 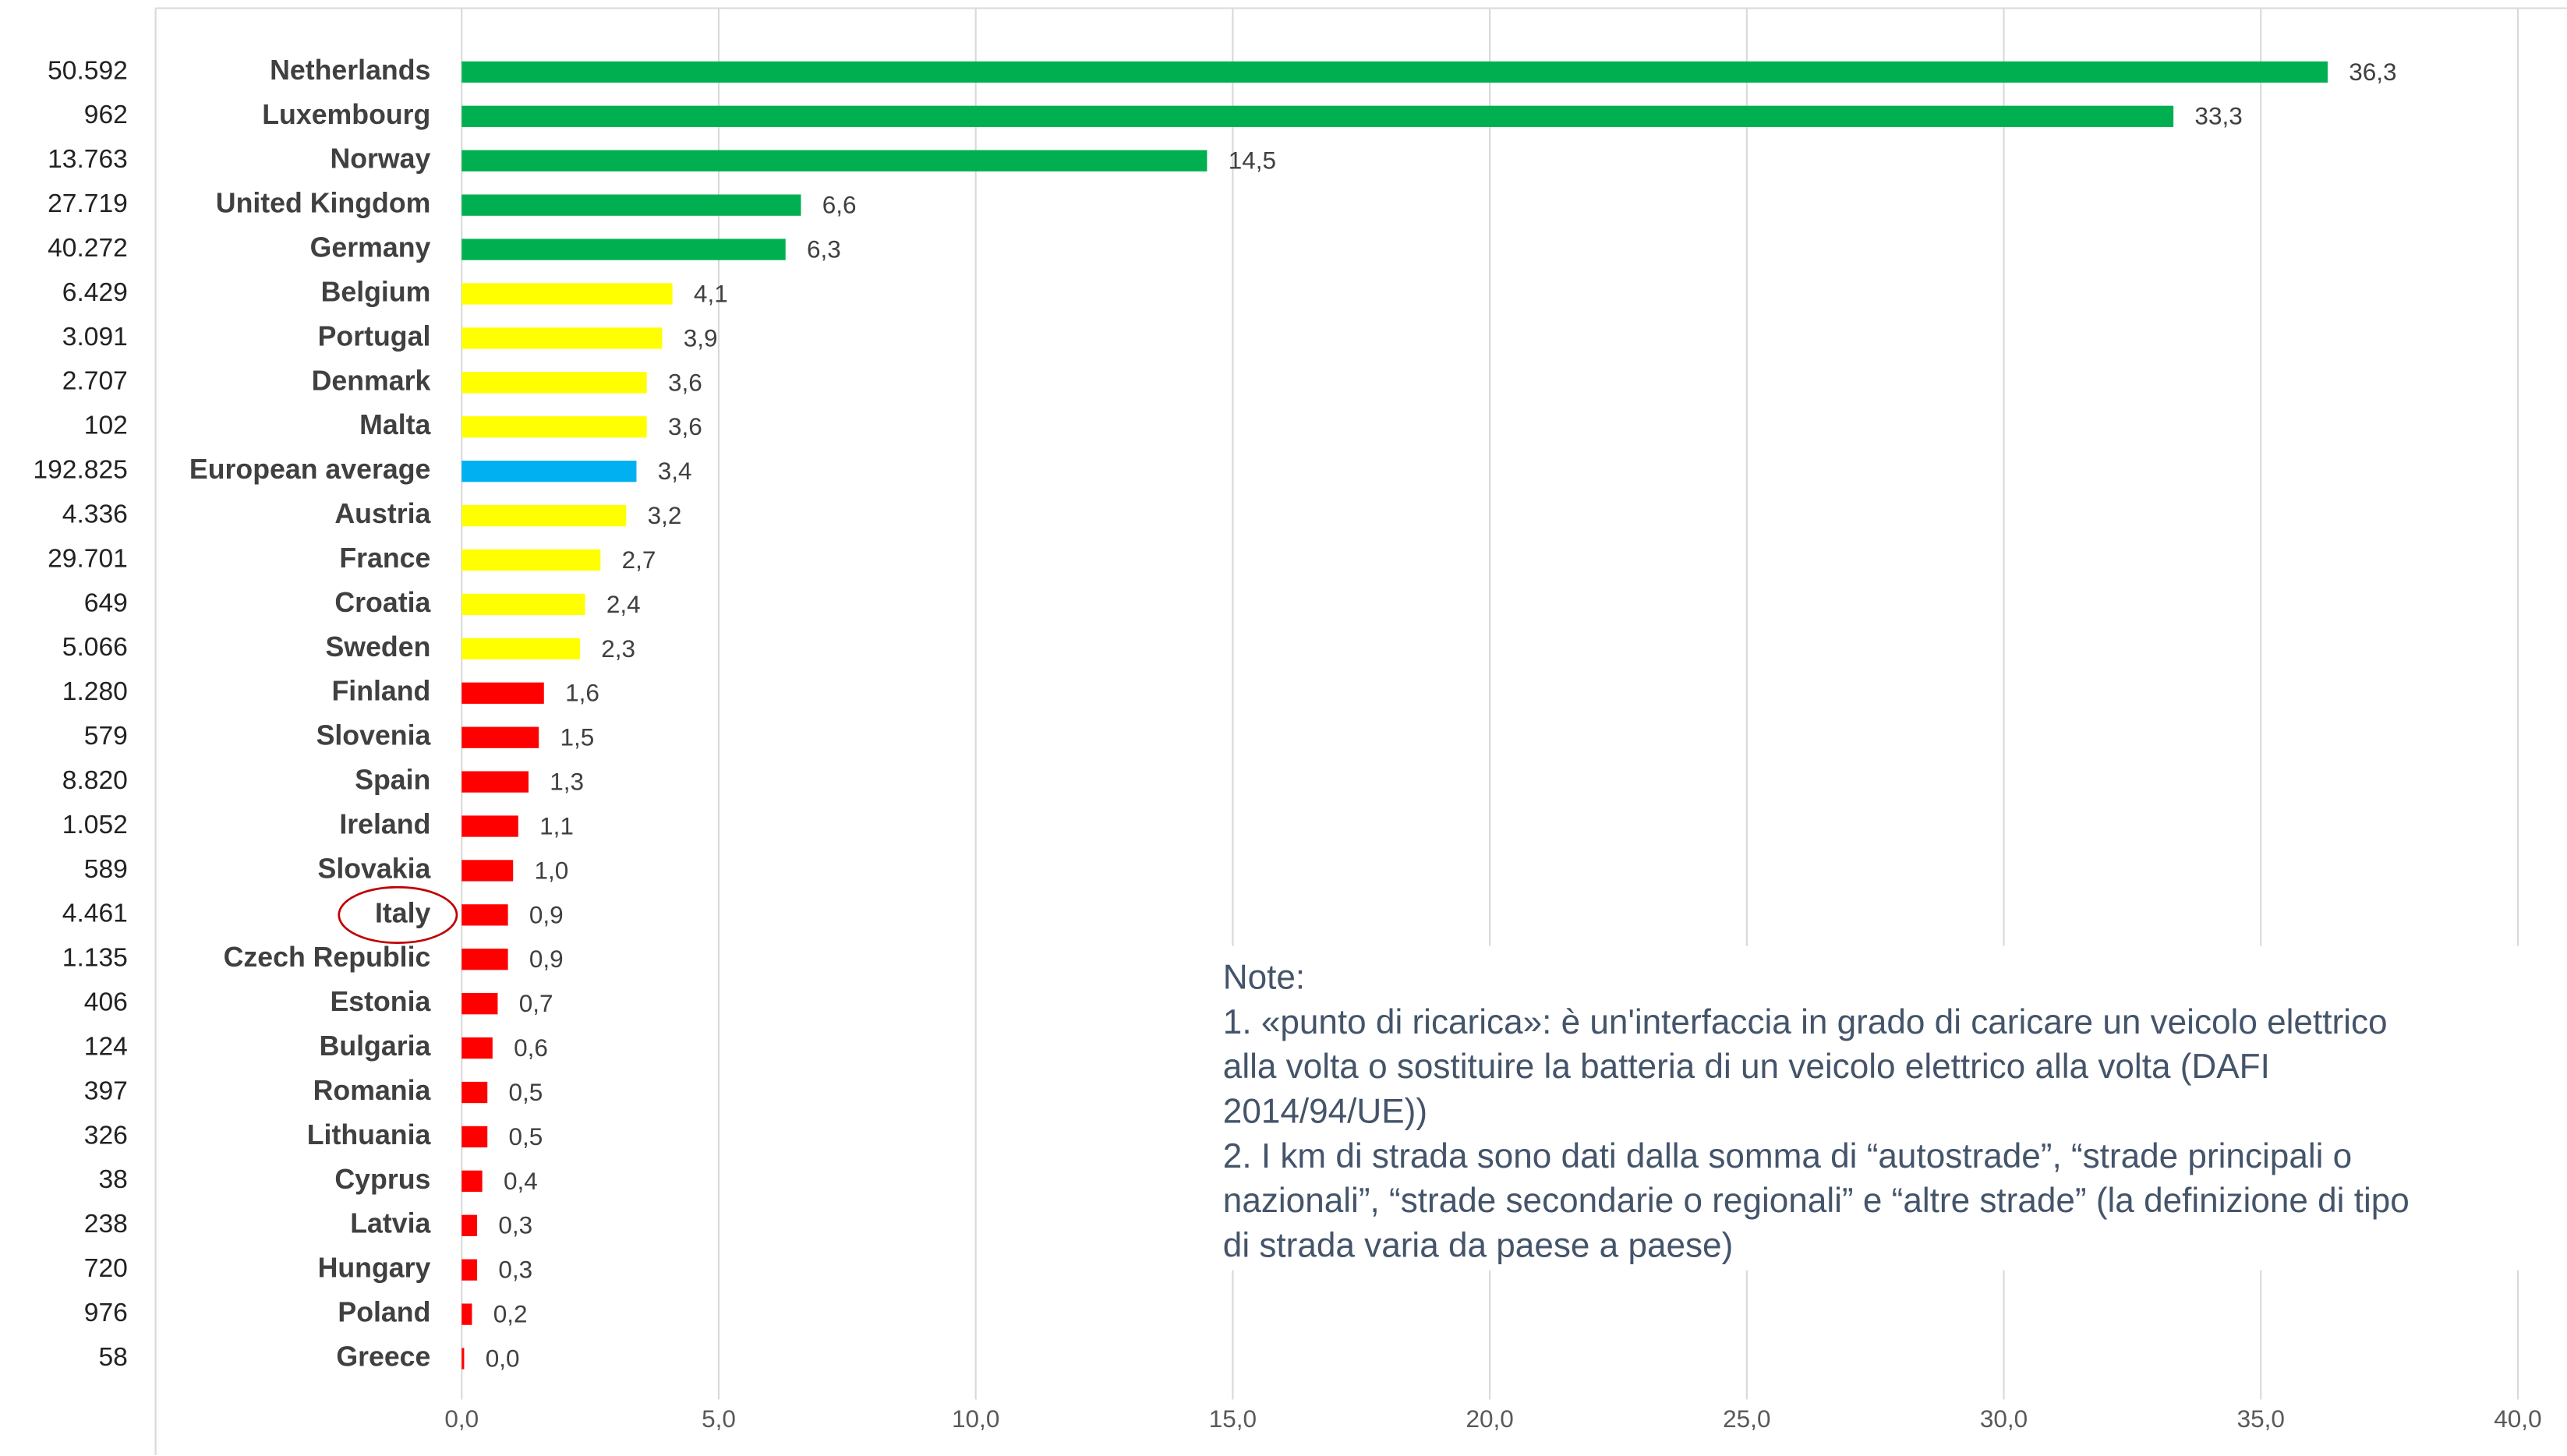 I want to click on left-label: 3.091, so click(x=95, y=338).